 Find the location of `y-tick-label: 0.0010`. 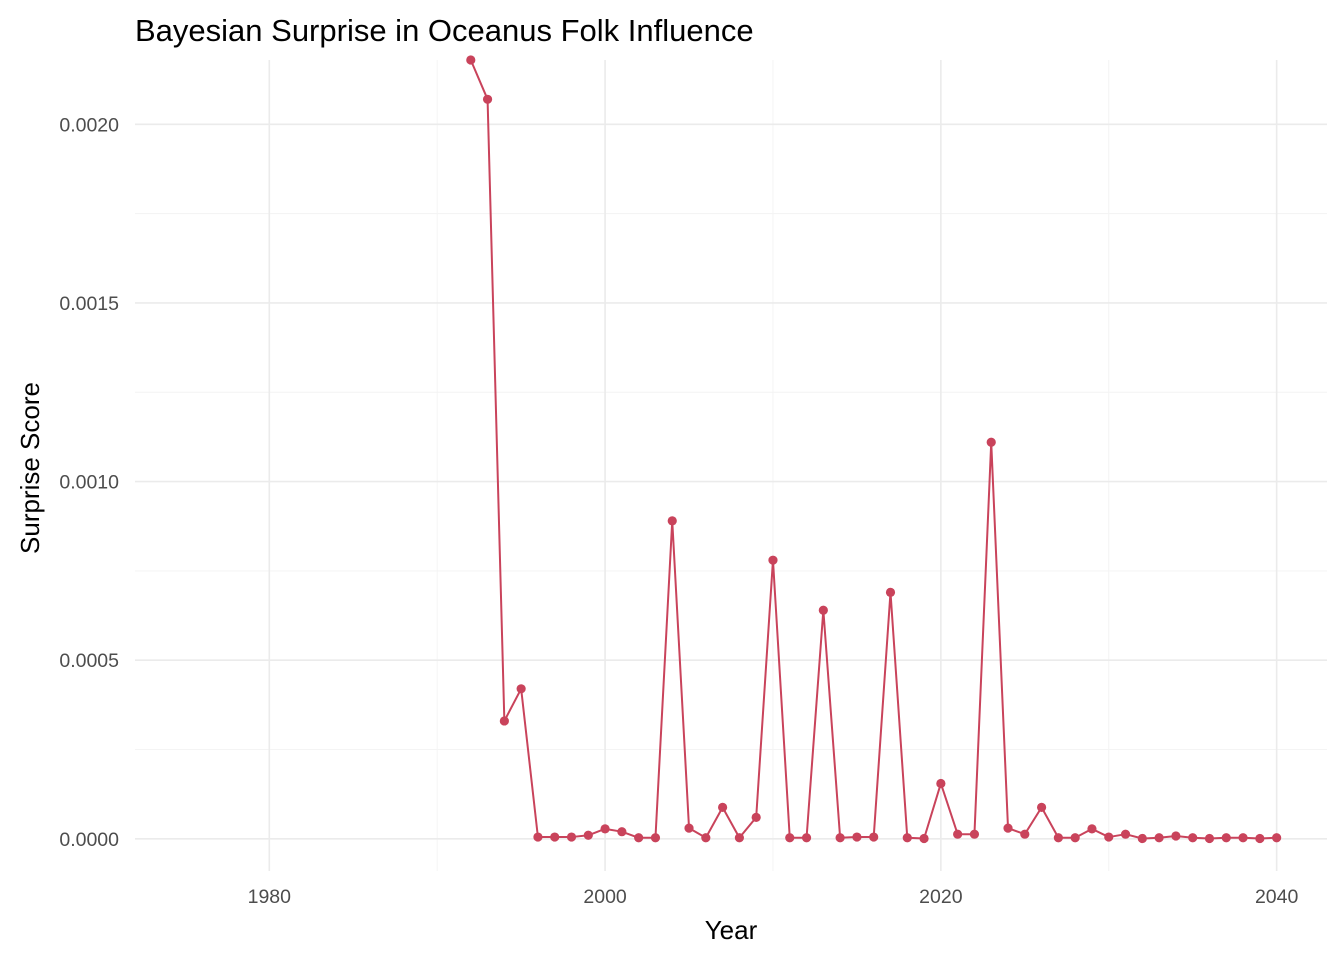

y-tick-label: 0.0010 is located at coordinates (89, 483).